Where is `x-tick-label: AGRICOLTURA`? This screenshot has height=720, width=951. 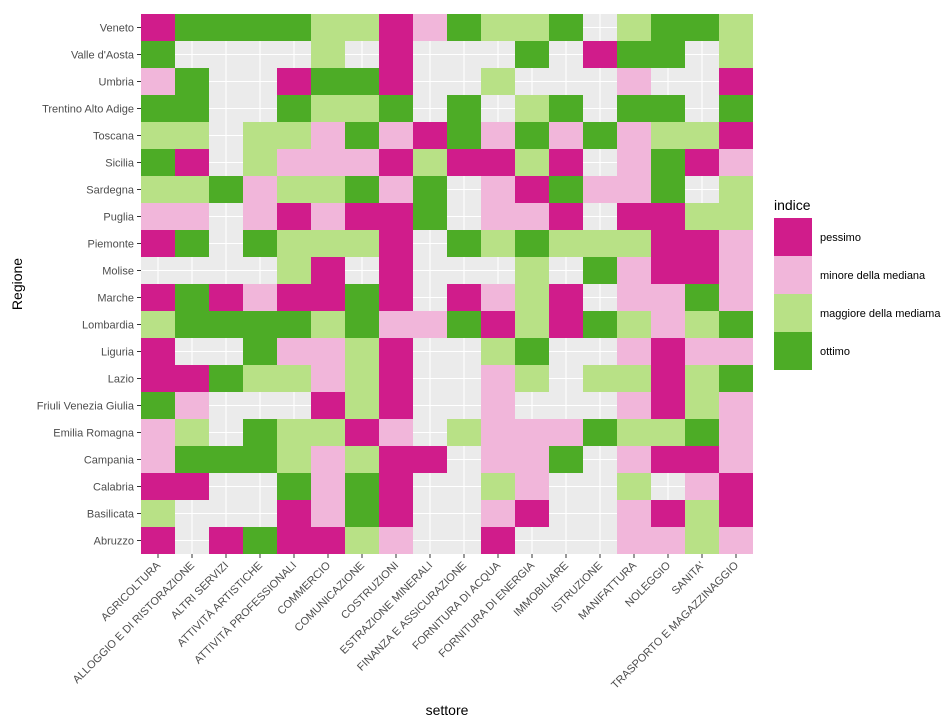
x-tick-label: AGRICOLTURA is located at coordinates (131, 591).